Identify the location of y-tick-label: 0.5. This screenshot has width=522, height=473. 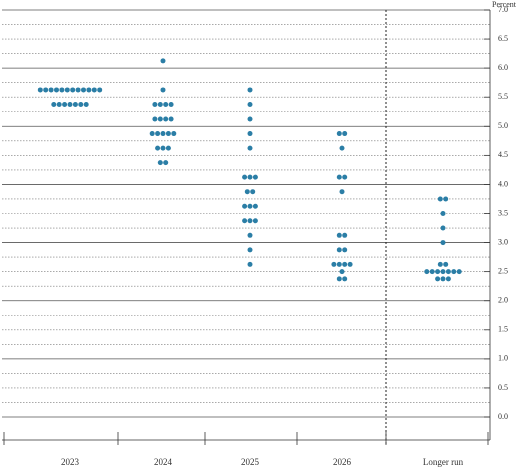
(503, 387).